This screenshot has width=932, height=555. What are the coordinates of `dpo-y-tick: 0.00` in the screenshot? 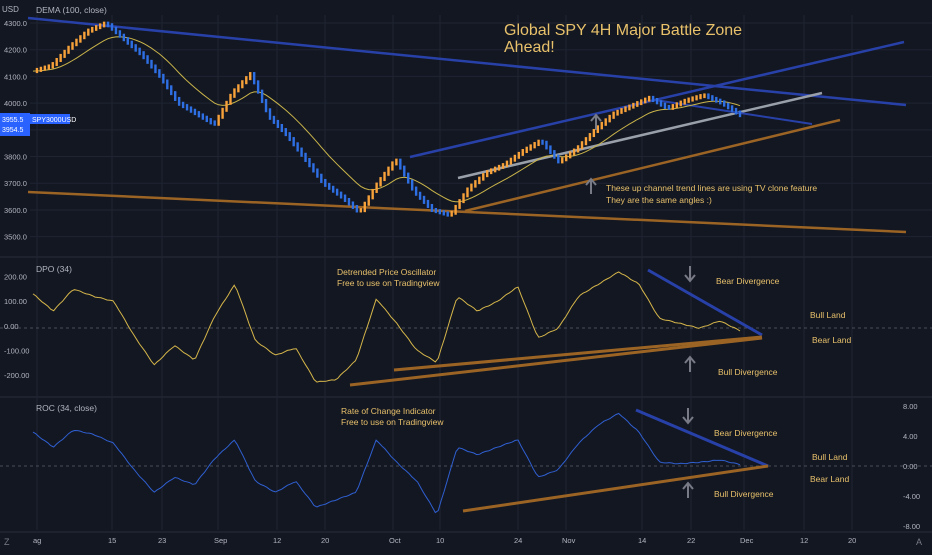 It's located at (11, 326).